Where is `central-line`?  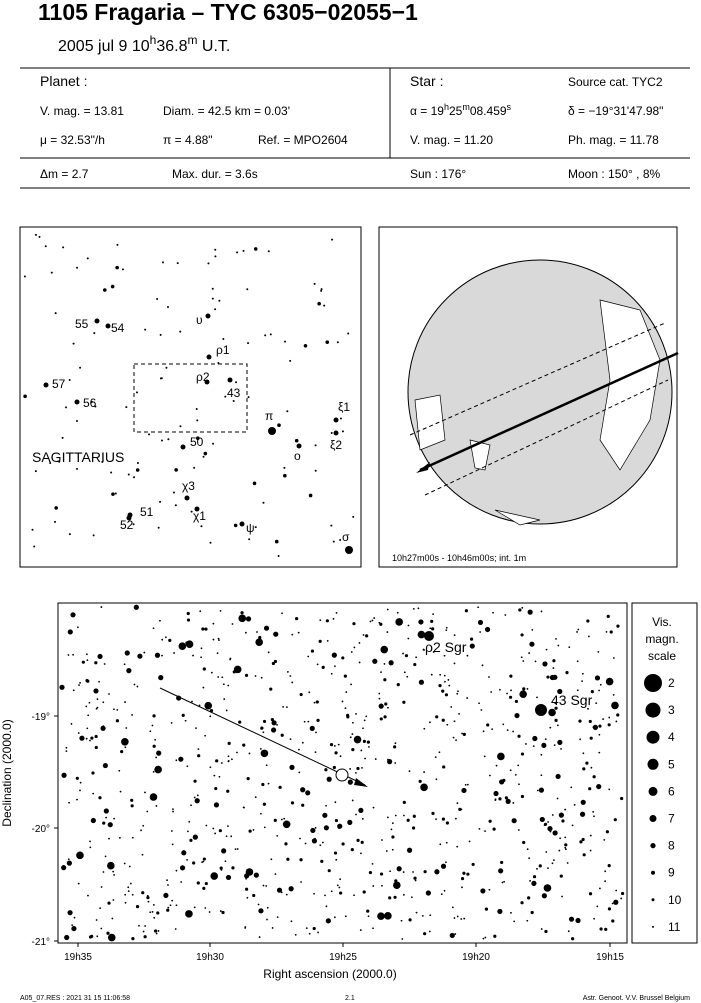 central-line is located at coordinates (549, 411).